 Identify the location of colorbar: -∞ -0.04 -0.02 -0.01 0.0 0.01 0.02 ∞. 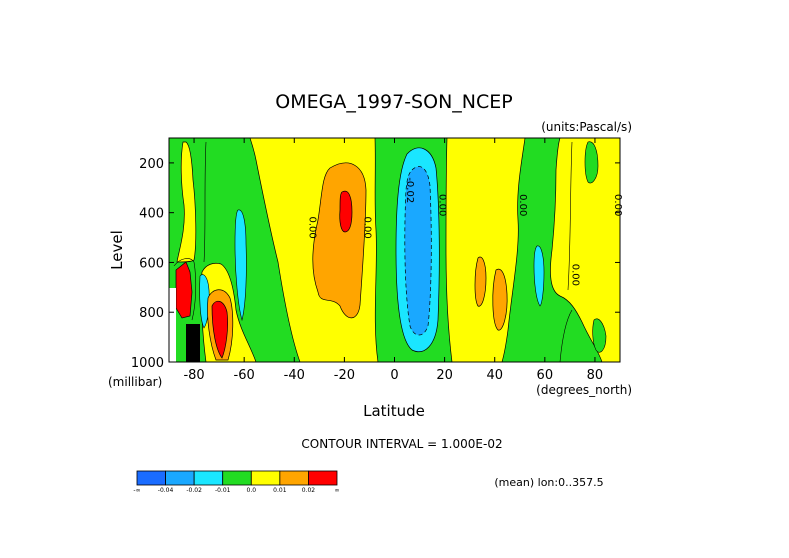
(236, 482).